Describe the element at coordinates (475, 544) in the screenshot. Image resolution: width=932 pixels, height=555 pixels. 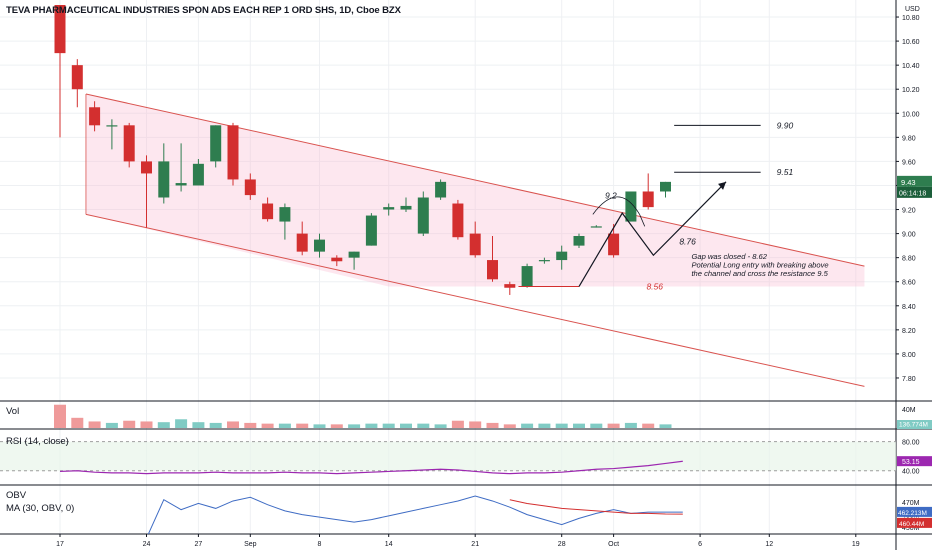
I see `time-tick-label: 21` at that location.